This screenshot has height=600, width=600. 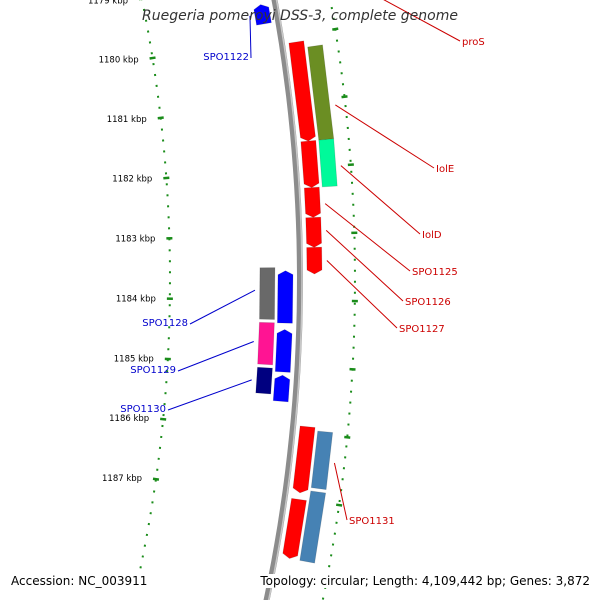 What do you see at coordinates (153, 293) in the screenshot?
I see `tick-ring-inner` at bounding box center [153, 293].